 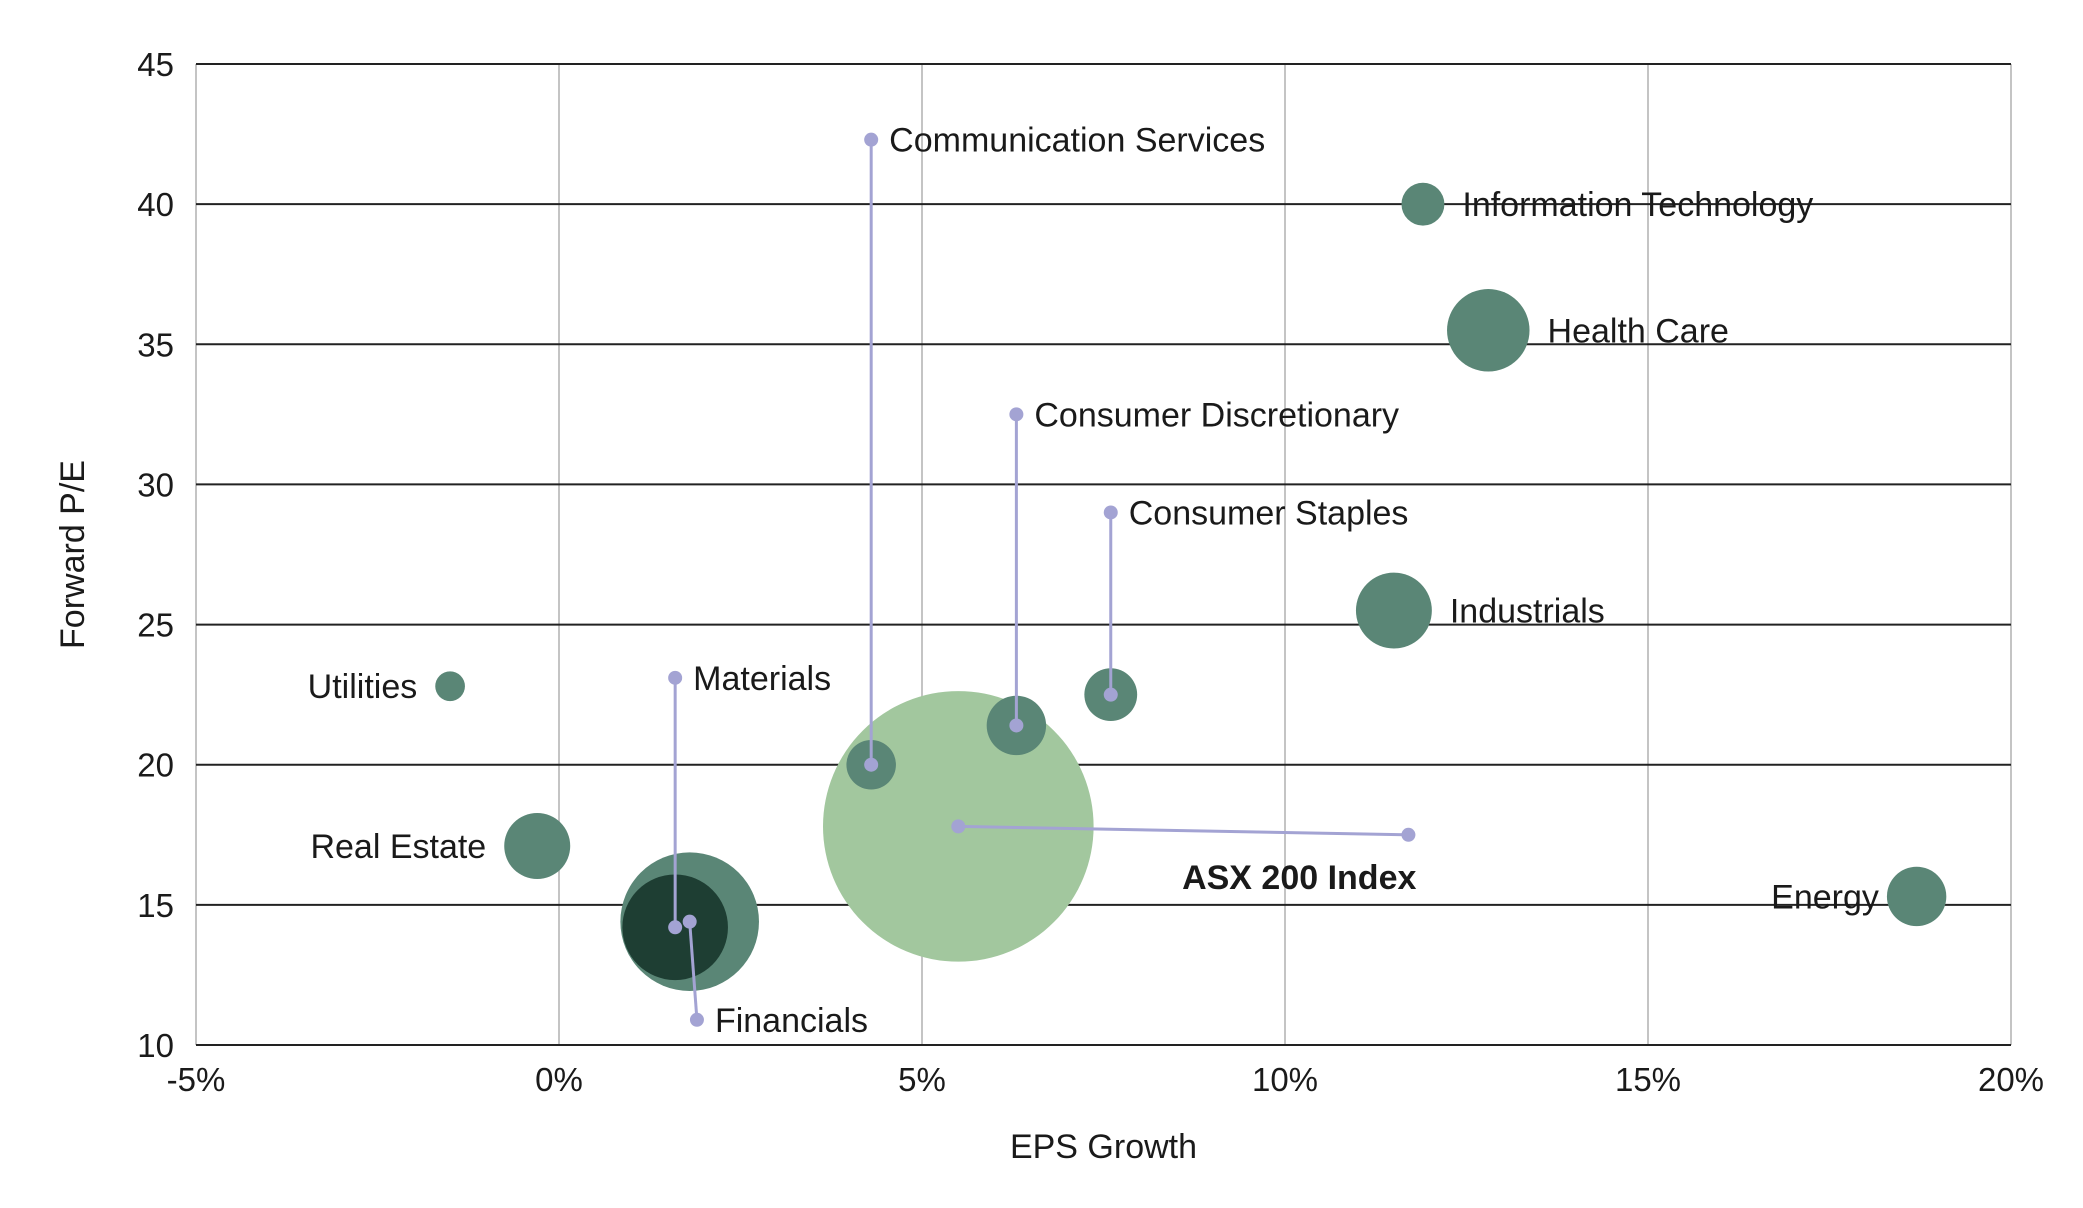 What do you see at coordinates (196, 1079) in the screenshot?
I see `x-tick-label: -5%` at bounding box center [196, 1079].